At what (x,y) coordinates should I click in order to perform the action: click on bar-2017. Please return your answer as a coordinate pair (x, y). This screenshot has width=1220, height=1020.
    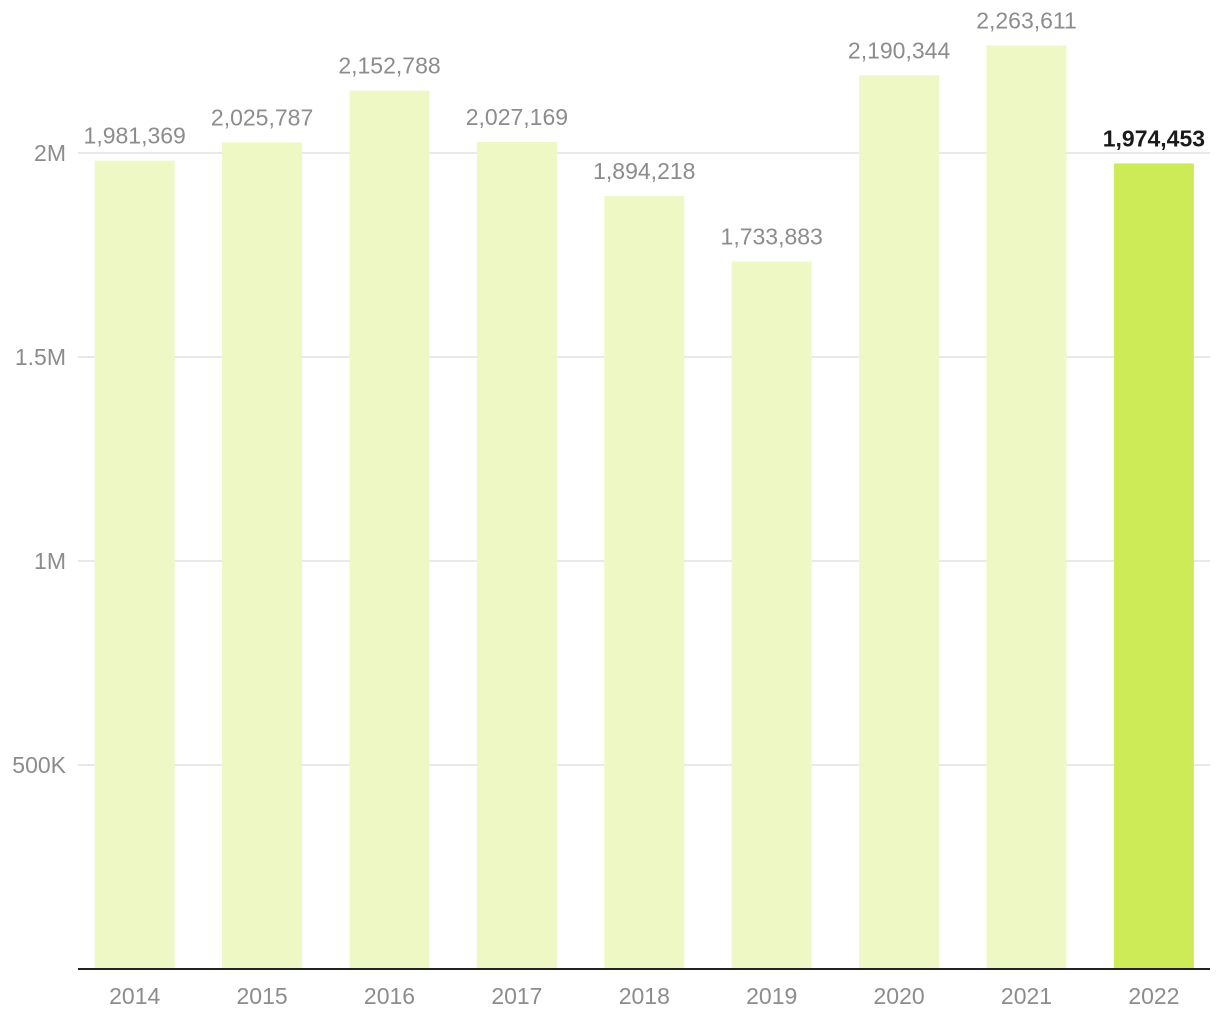
    Looking at the image, I should click on (516, 555).